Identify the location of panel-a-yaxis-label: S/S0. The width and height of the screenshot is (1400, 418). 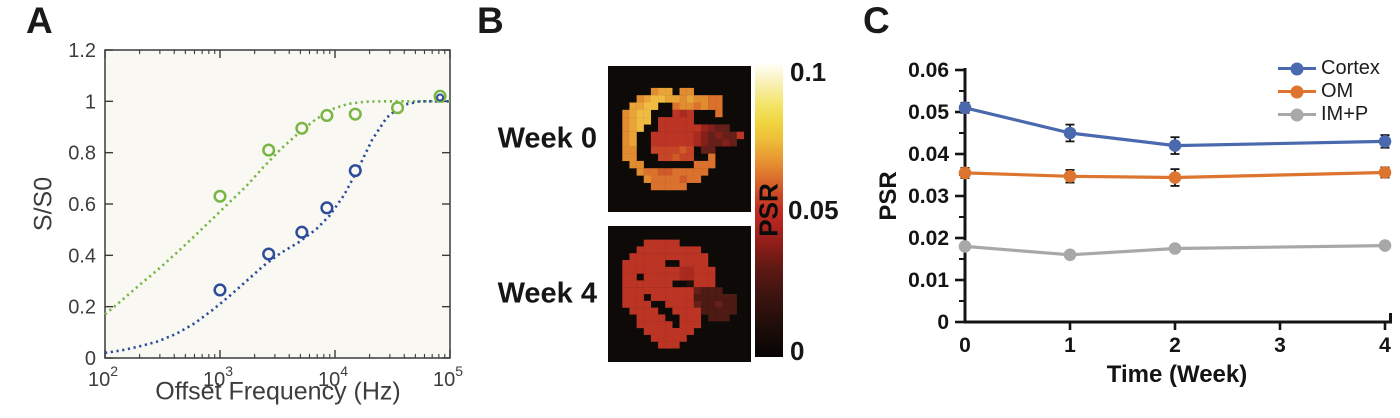
(43, 204).